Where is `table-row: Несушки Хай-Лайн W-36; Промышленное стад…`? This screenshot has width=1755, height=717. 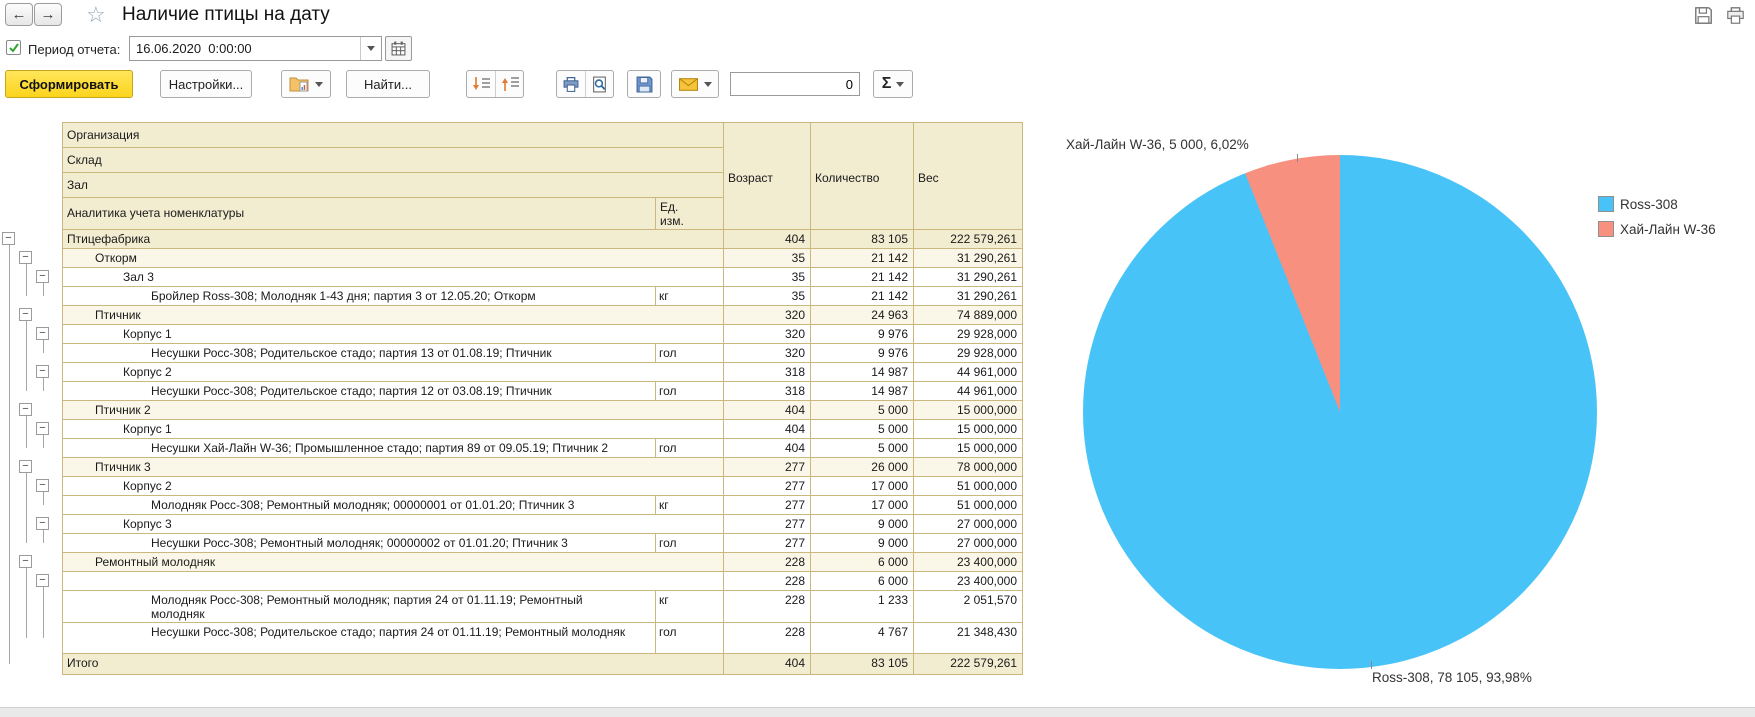 table-row: Несушки Хай-Лайн W-36; Промышленное стад… is located at coordinates (542, 447).